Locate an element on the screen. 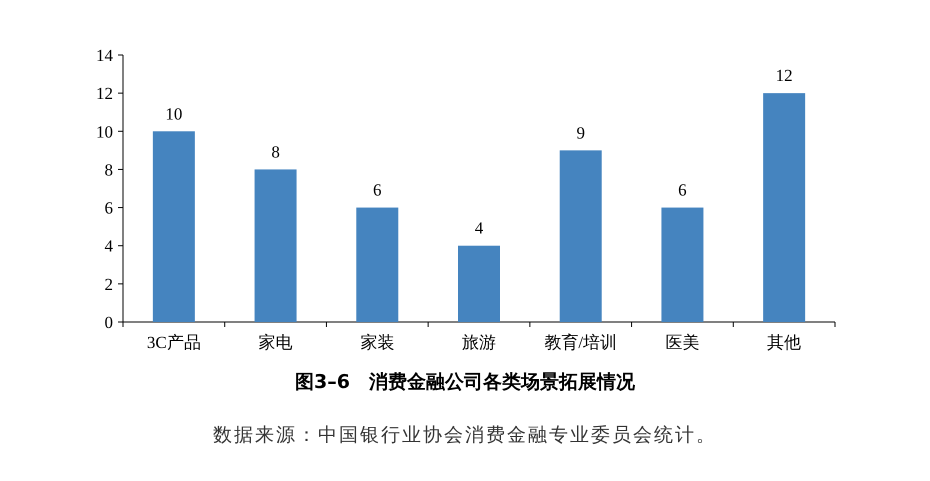 The image size is (930, 481). data-label: 8 is located at coordinates (275, 152).